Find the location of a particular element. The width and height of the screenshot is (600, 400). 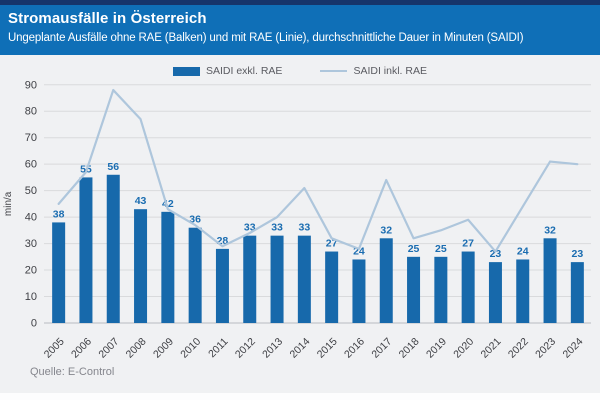

x-tick-label-2024: 2024 is located at coordinates (572, 348).